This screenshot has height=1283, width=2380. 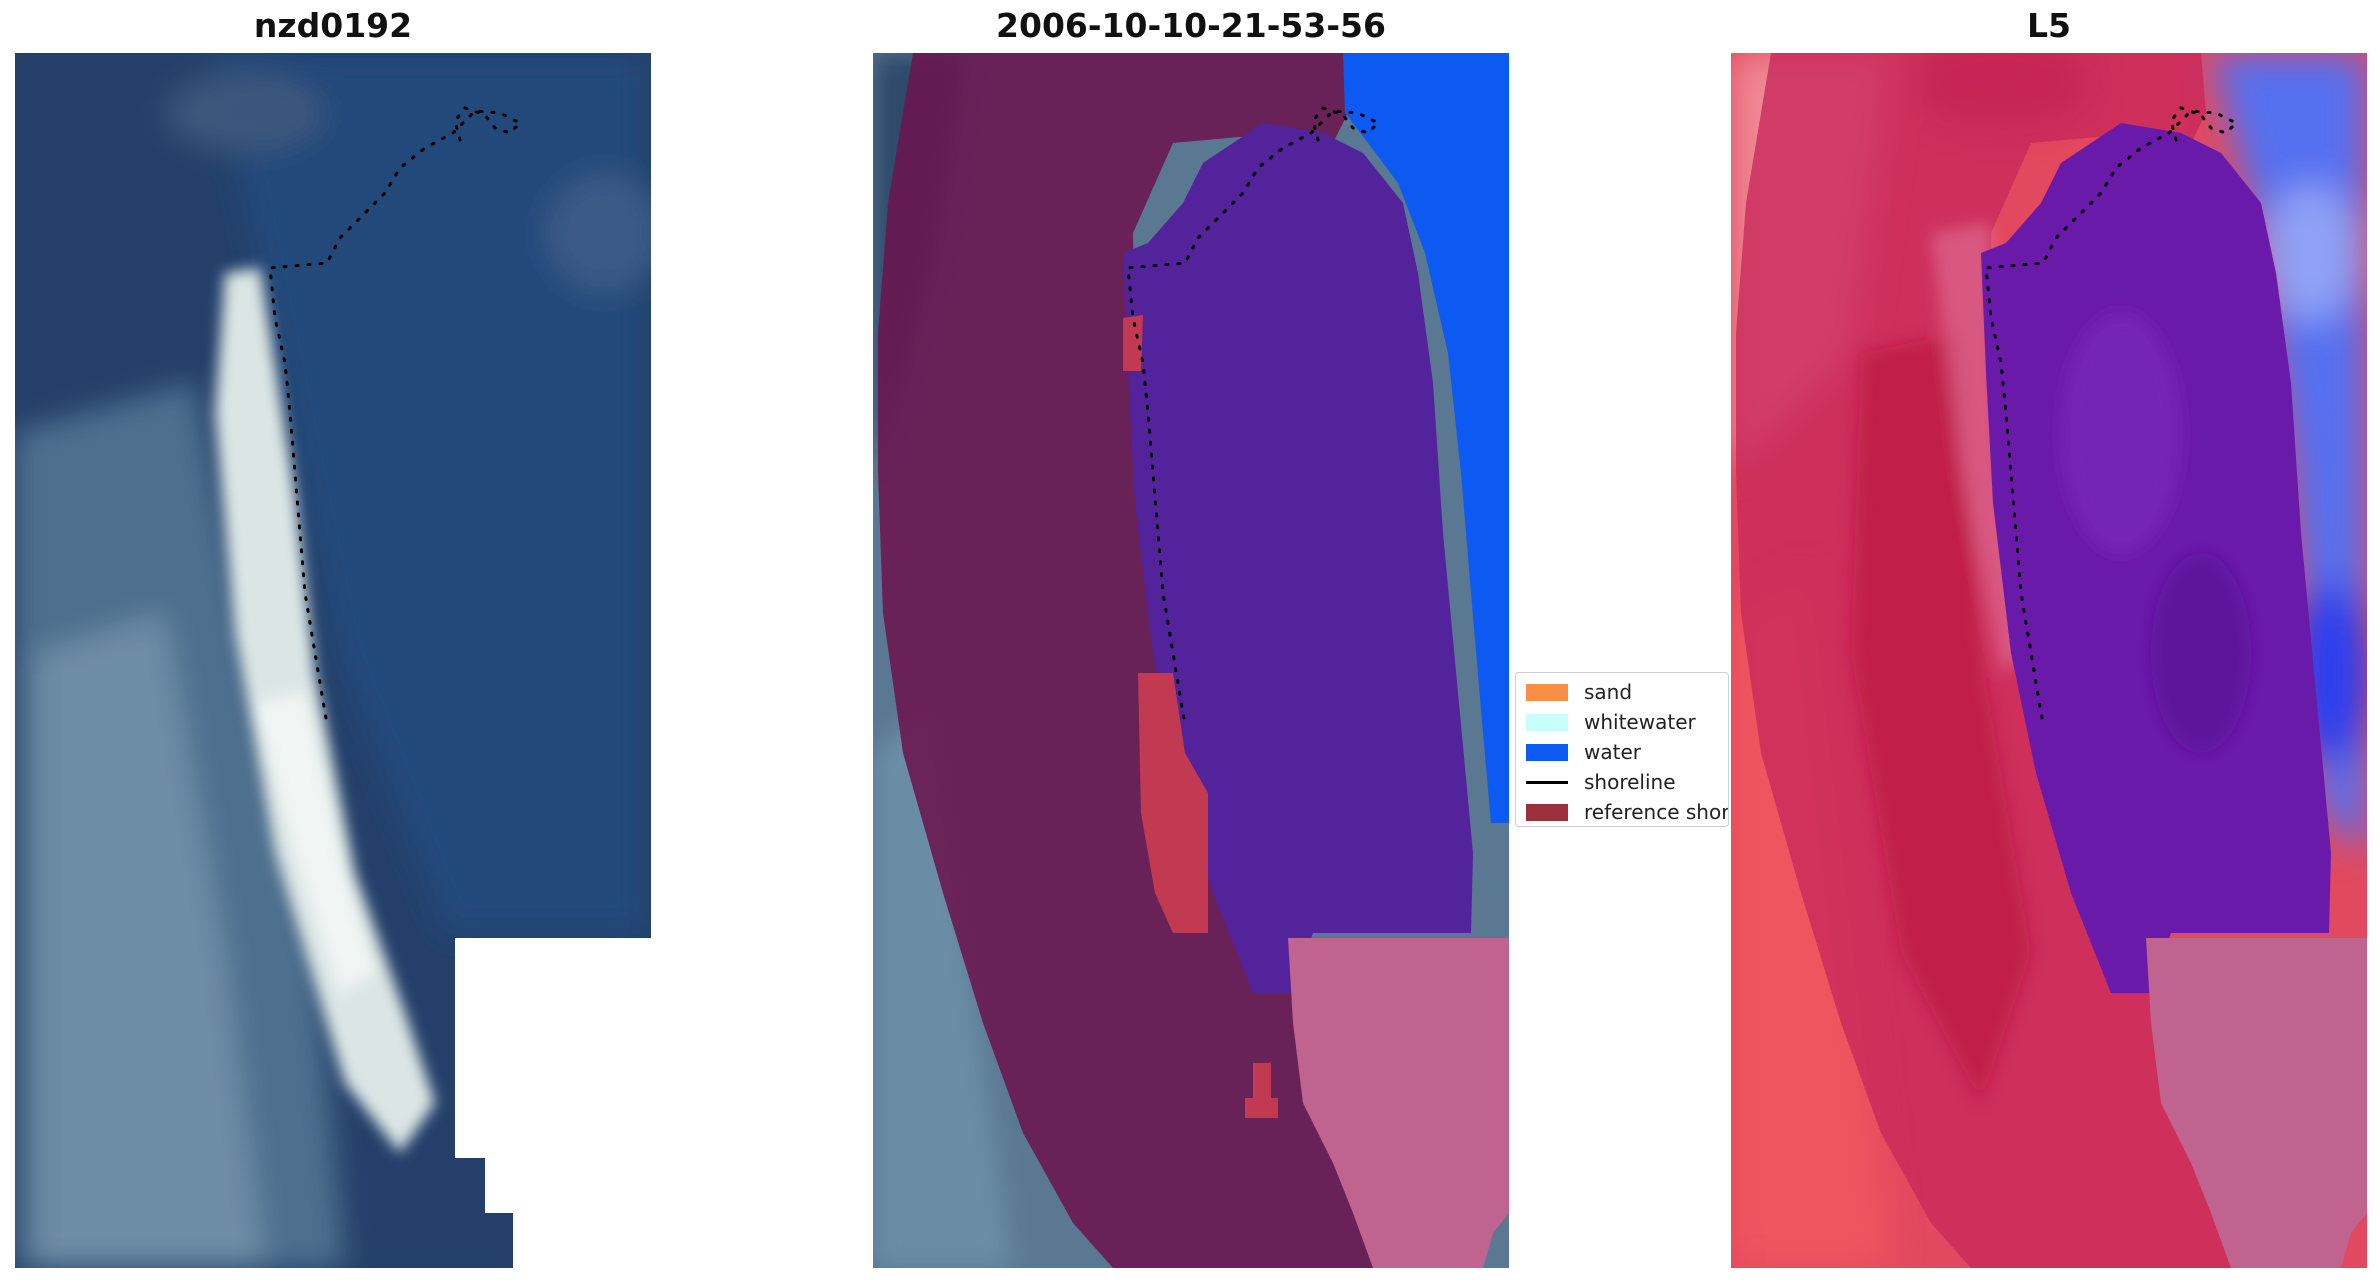 I want to click on index-masked-area, so click(x=2256, y=1103).